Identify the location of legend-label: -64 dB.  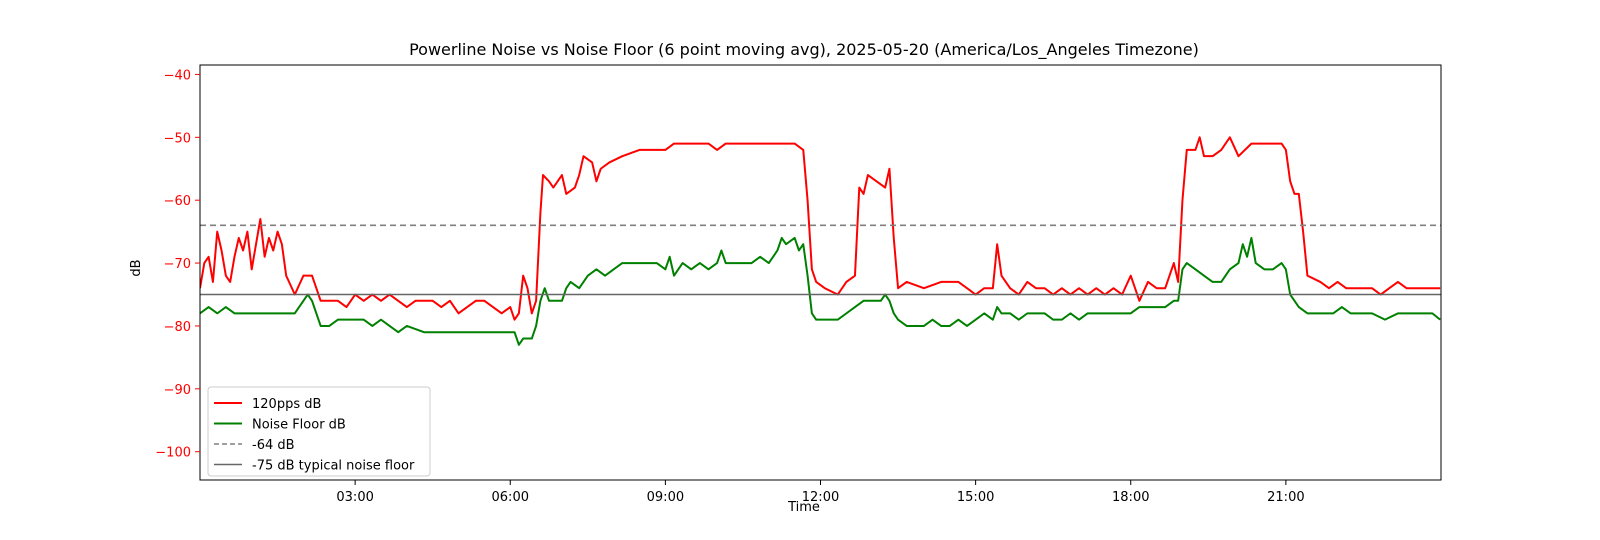
(273, 445).